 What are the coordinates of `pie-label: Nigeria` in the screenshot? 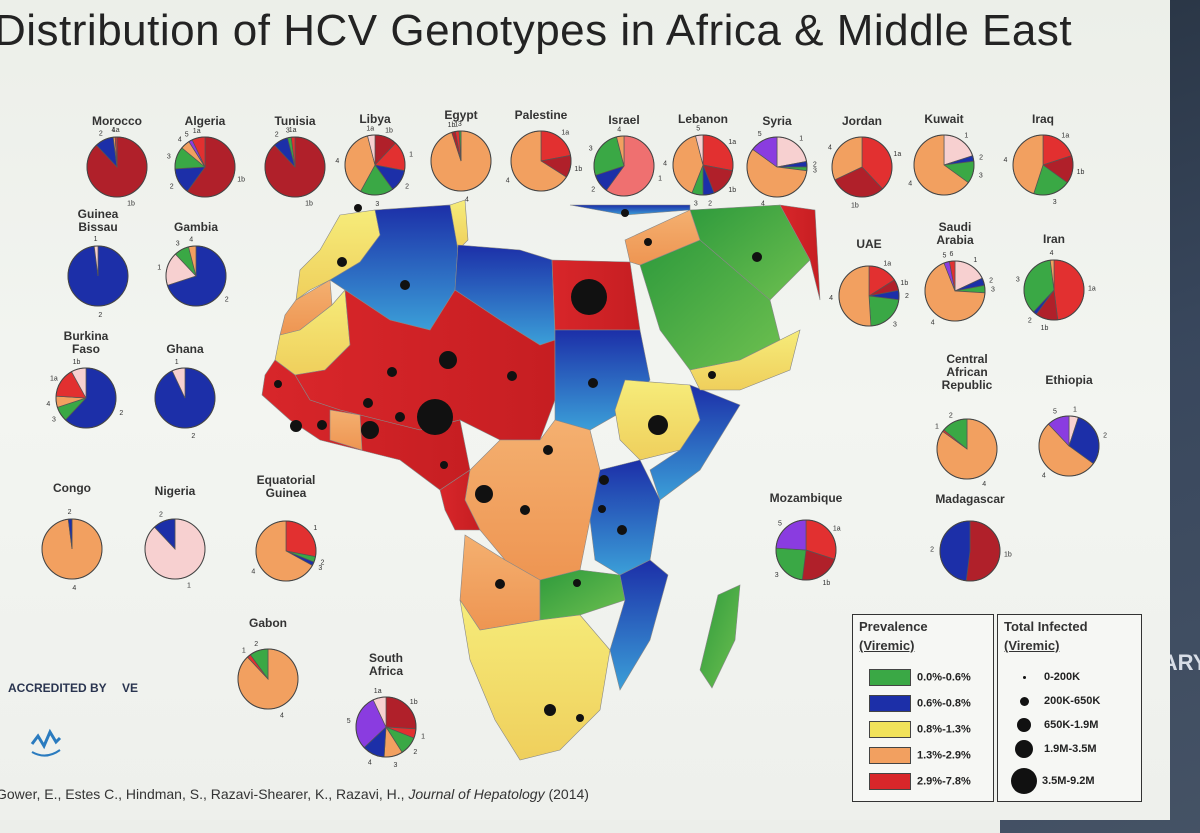 It's located at (175, 491).